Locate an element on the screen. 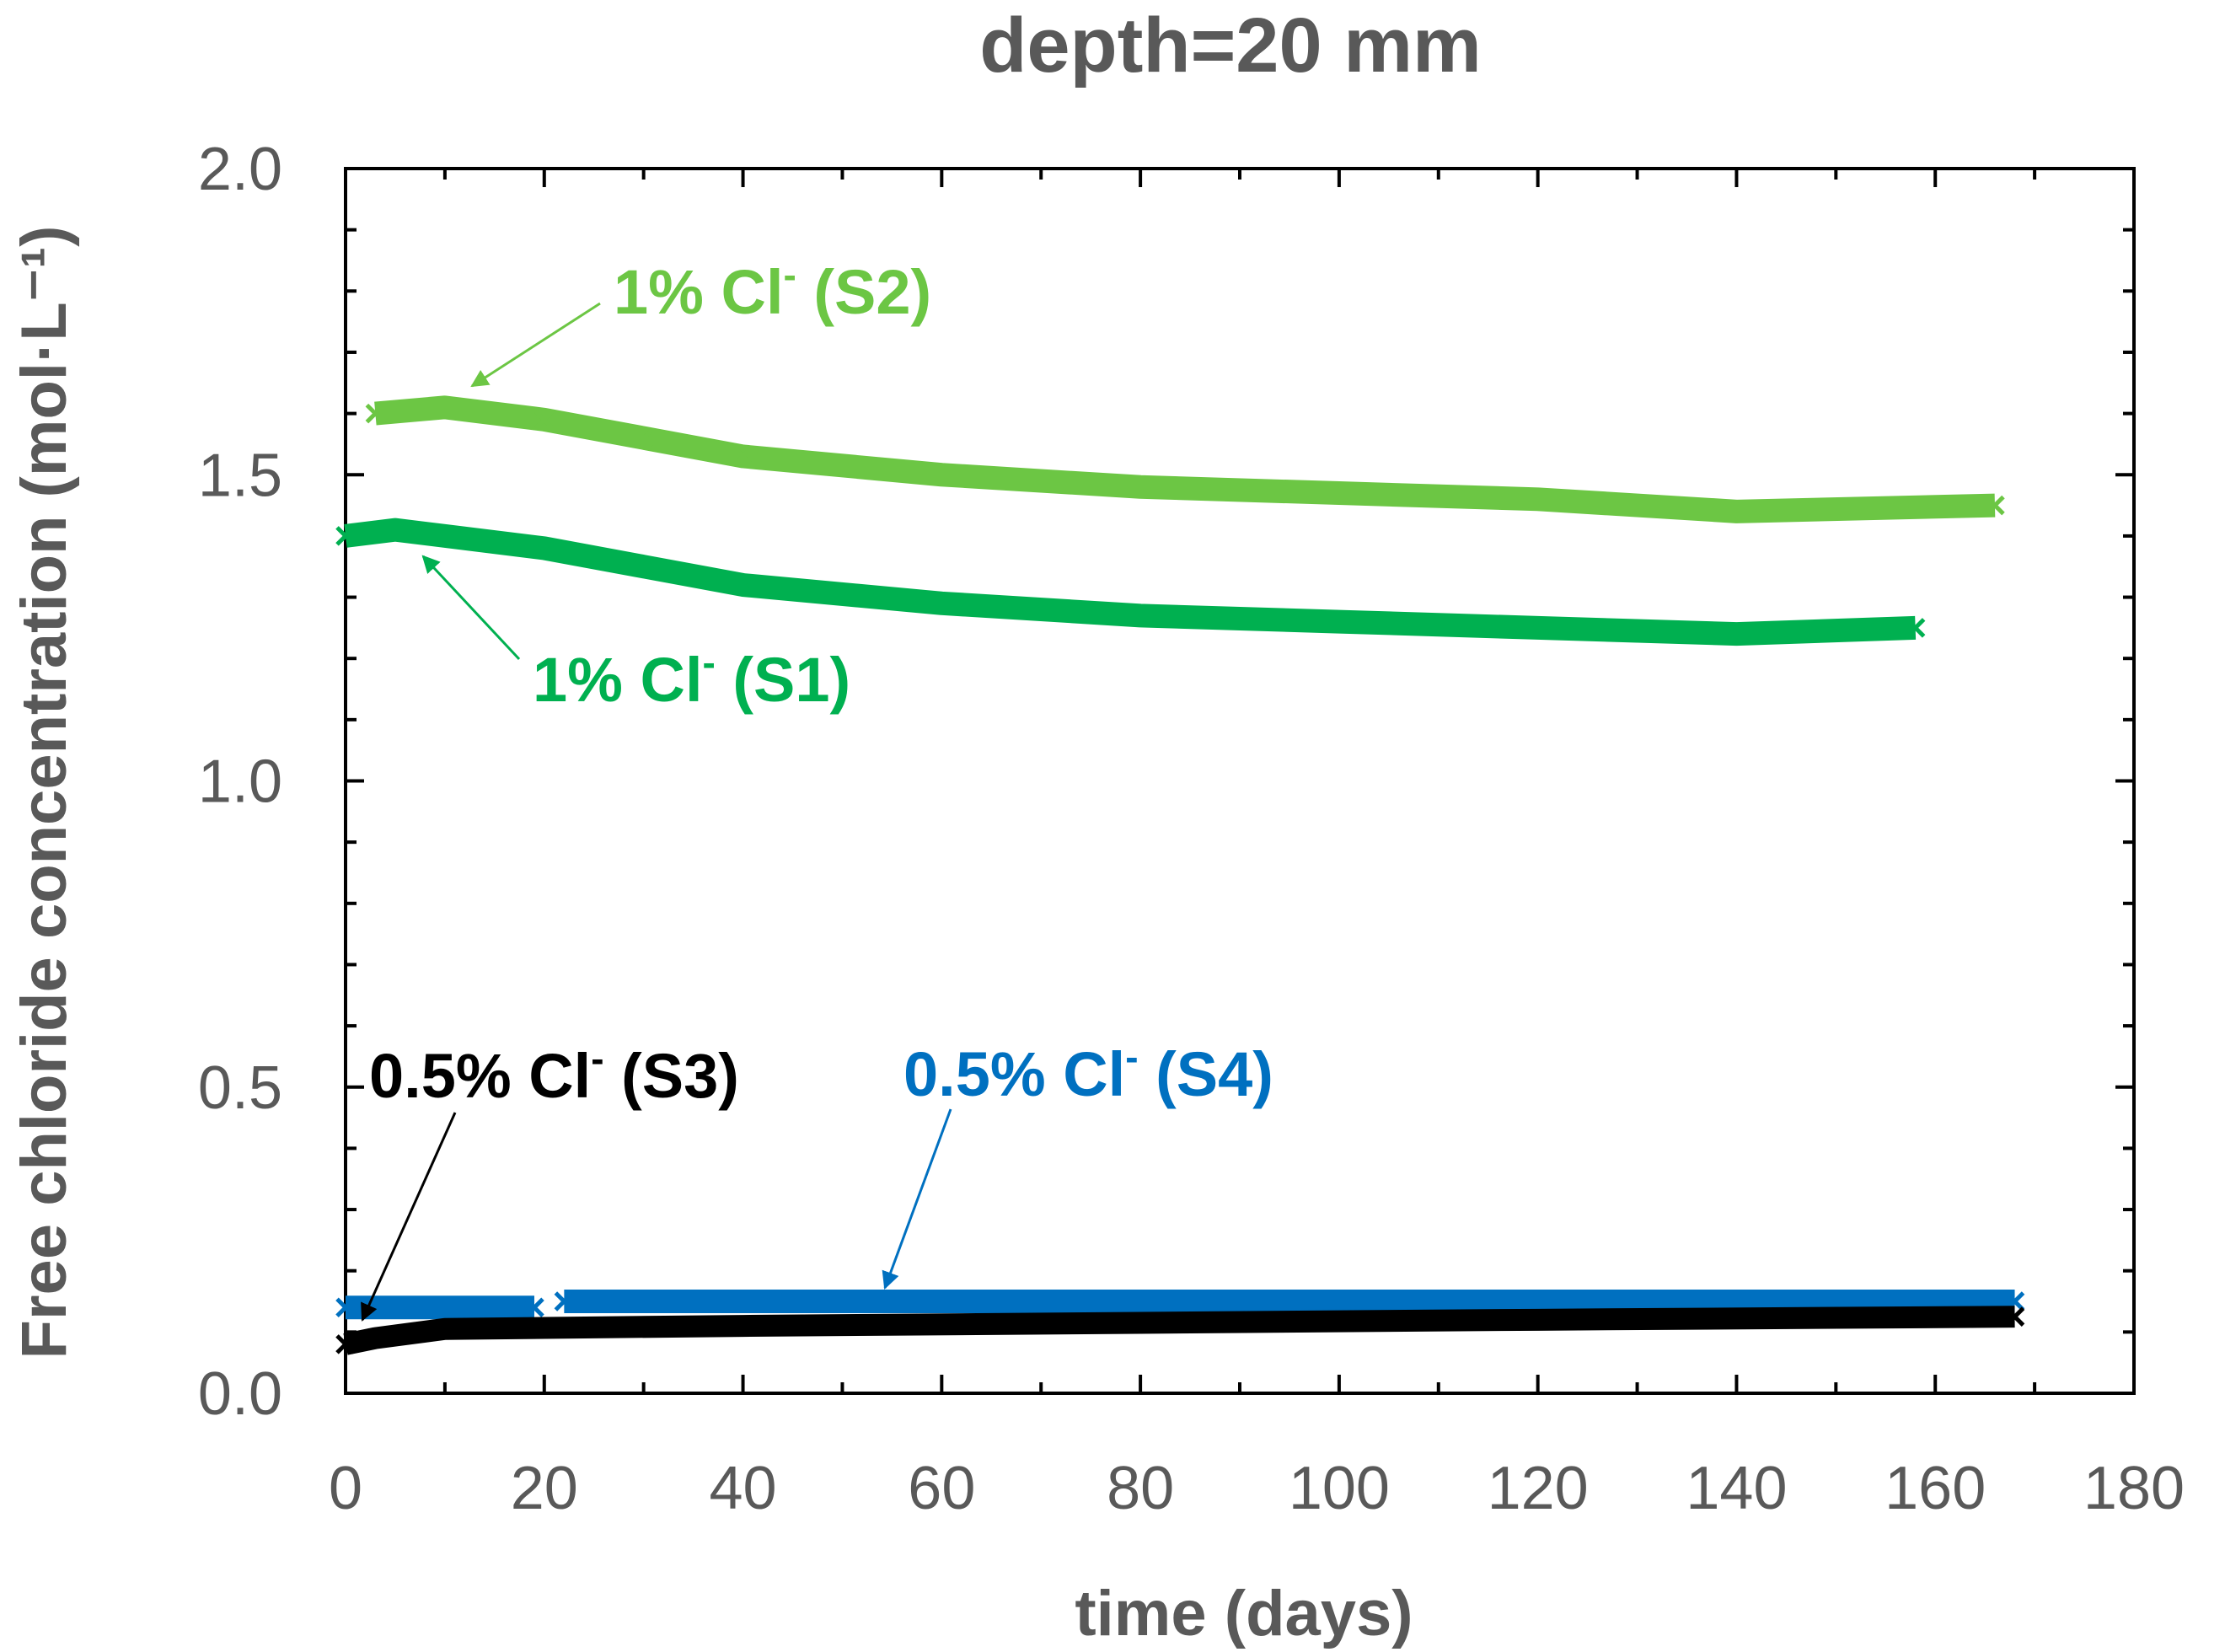 Image resolution: width=2225 pixels, height=1652 pixels. y-tick-label: 1.0 is located at coordinates (240, 782).